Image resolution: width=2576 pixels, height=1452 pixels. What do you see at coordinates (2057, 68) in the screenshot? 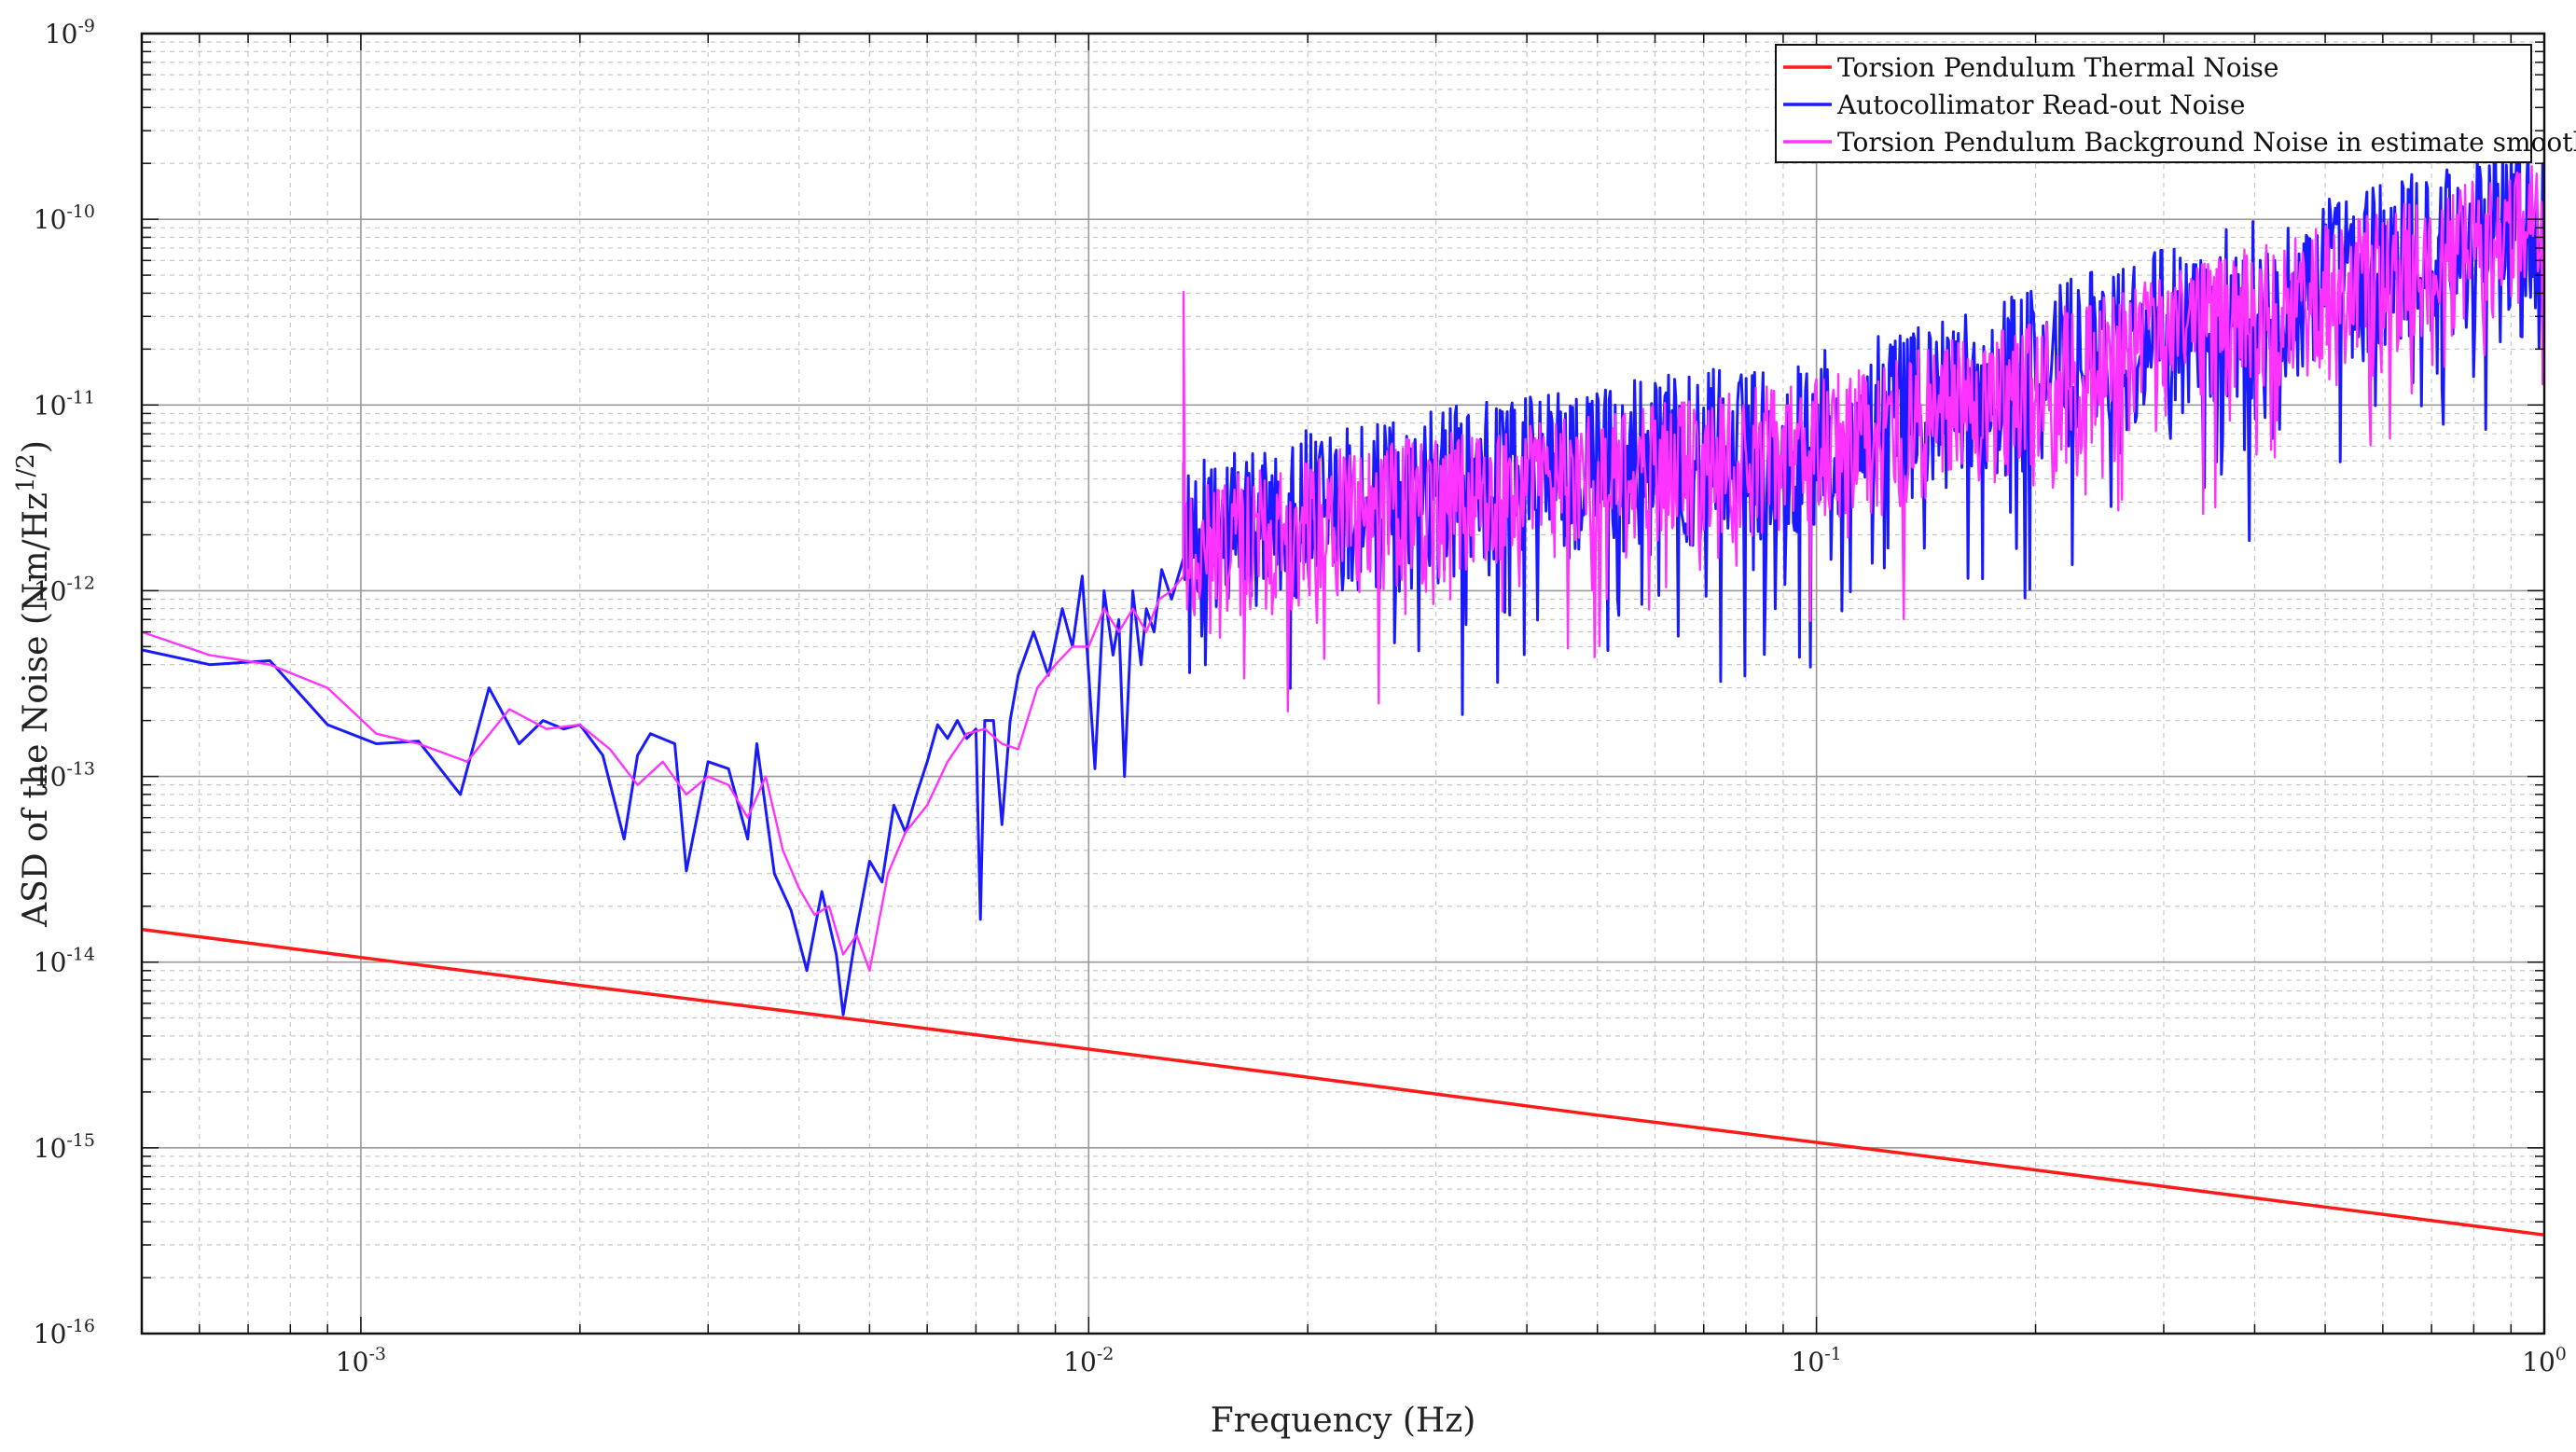
I see `legend-label: Torsion Pendulum Thermal Noise` at bounding box center [2057, 68].